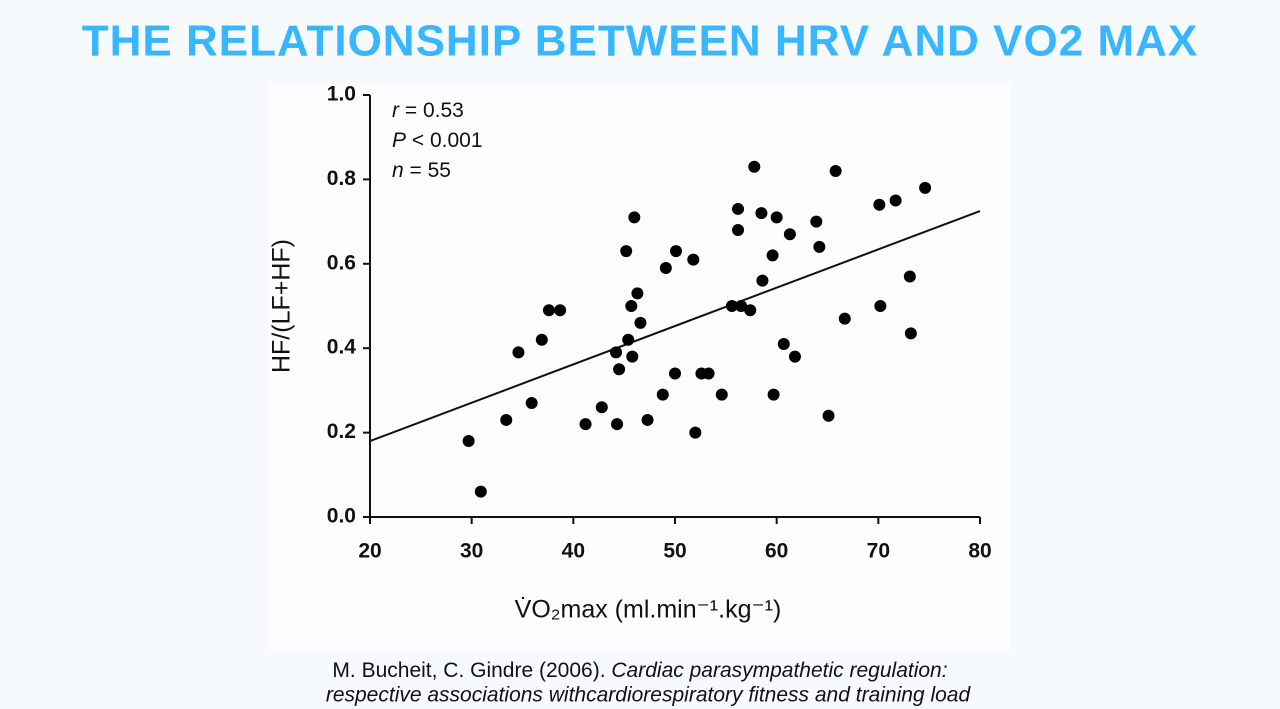  Describe the element at coordinates (341, 94) in the screenshot. I see `y-tick-label: 1.0` at that location.